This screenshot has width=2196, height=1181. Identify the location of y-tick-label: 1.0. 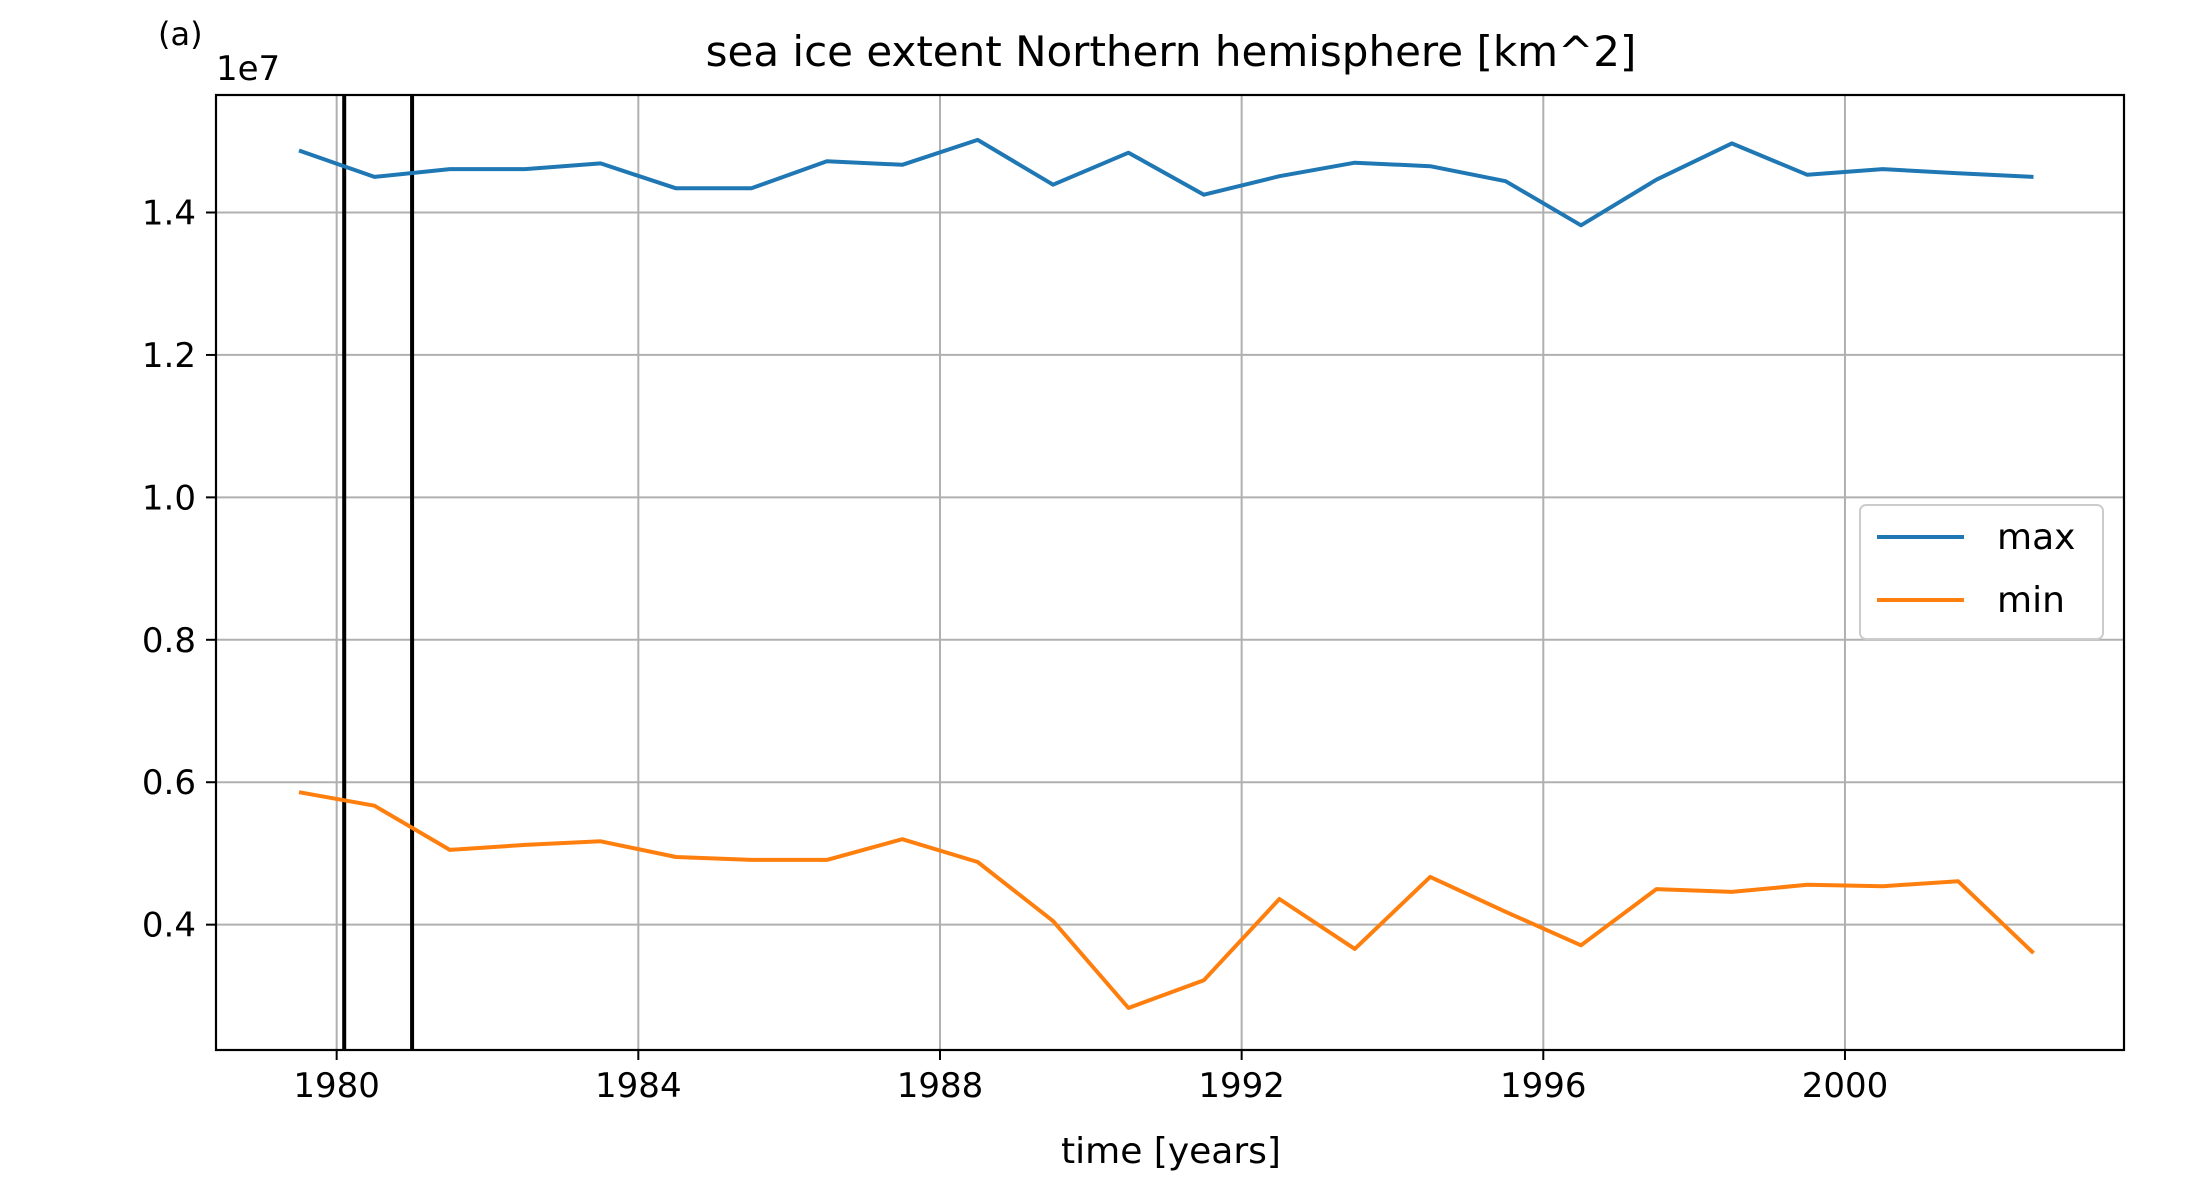
(169, 498).